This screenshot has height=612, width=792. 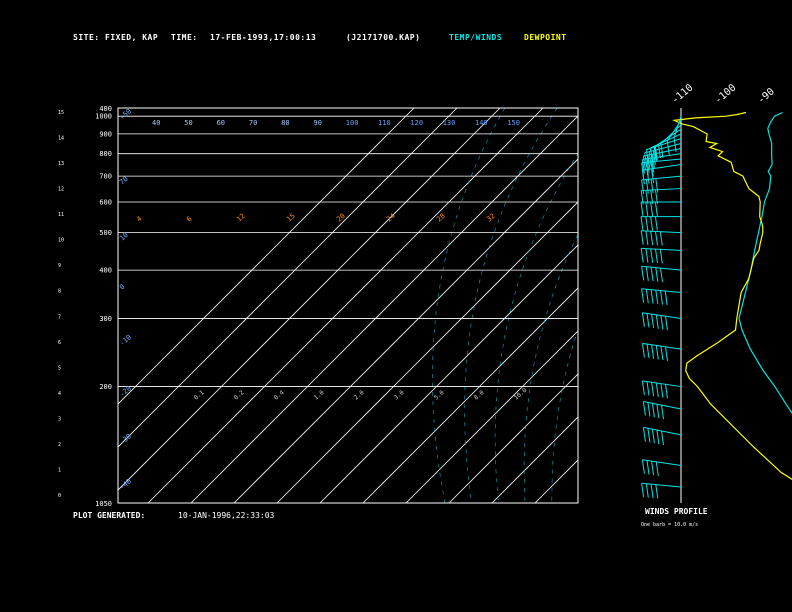 I want to click on moist-label: 0.4, so click(x=279, y=395).